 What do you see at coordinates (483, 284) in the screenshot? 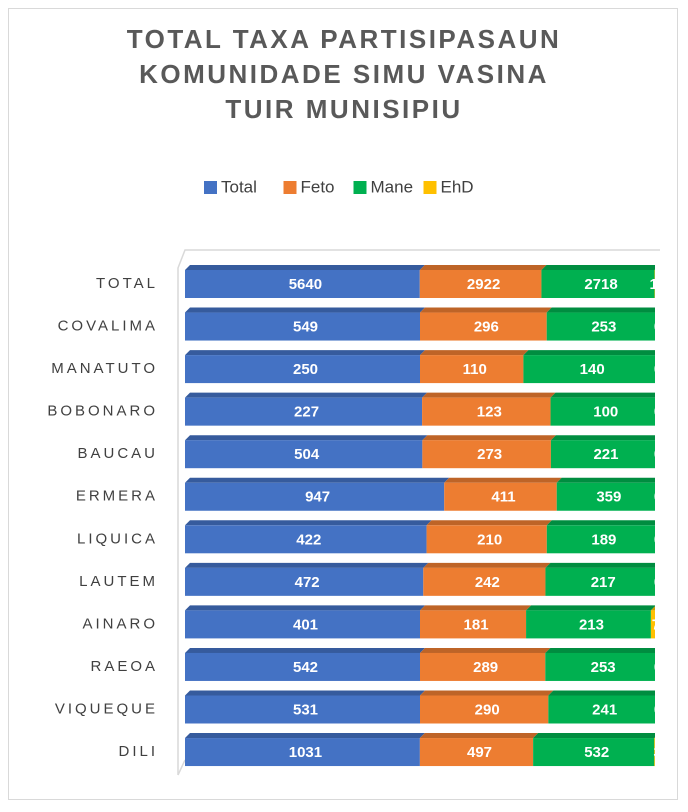
I see `data-label: 2922` at bounding box center [483, 284].